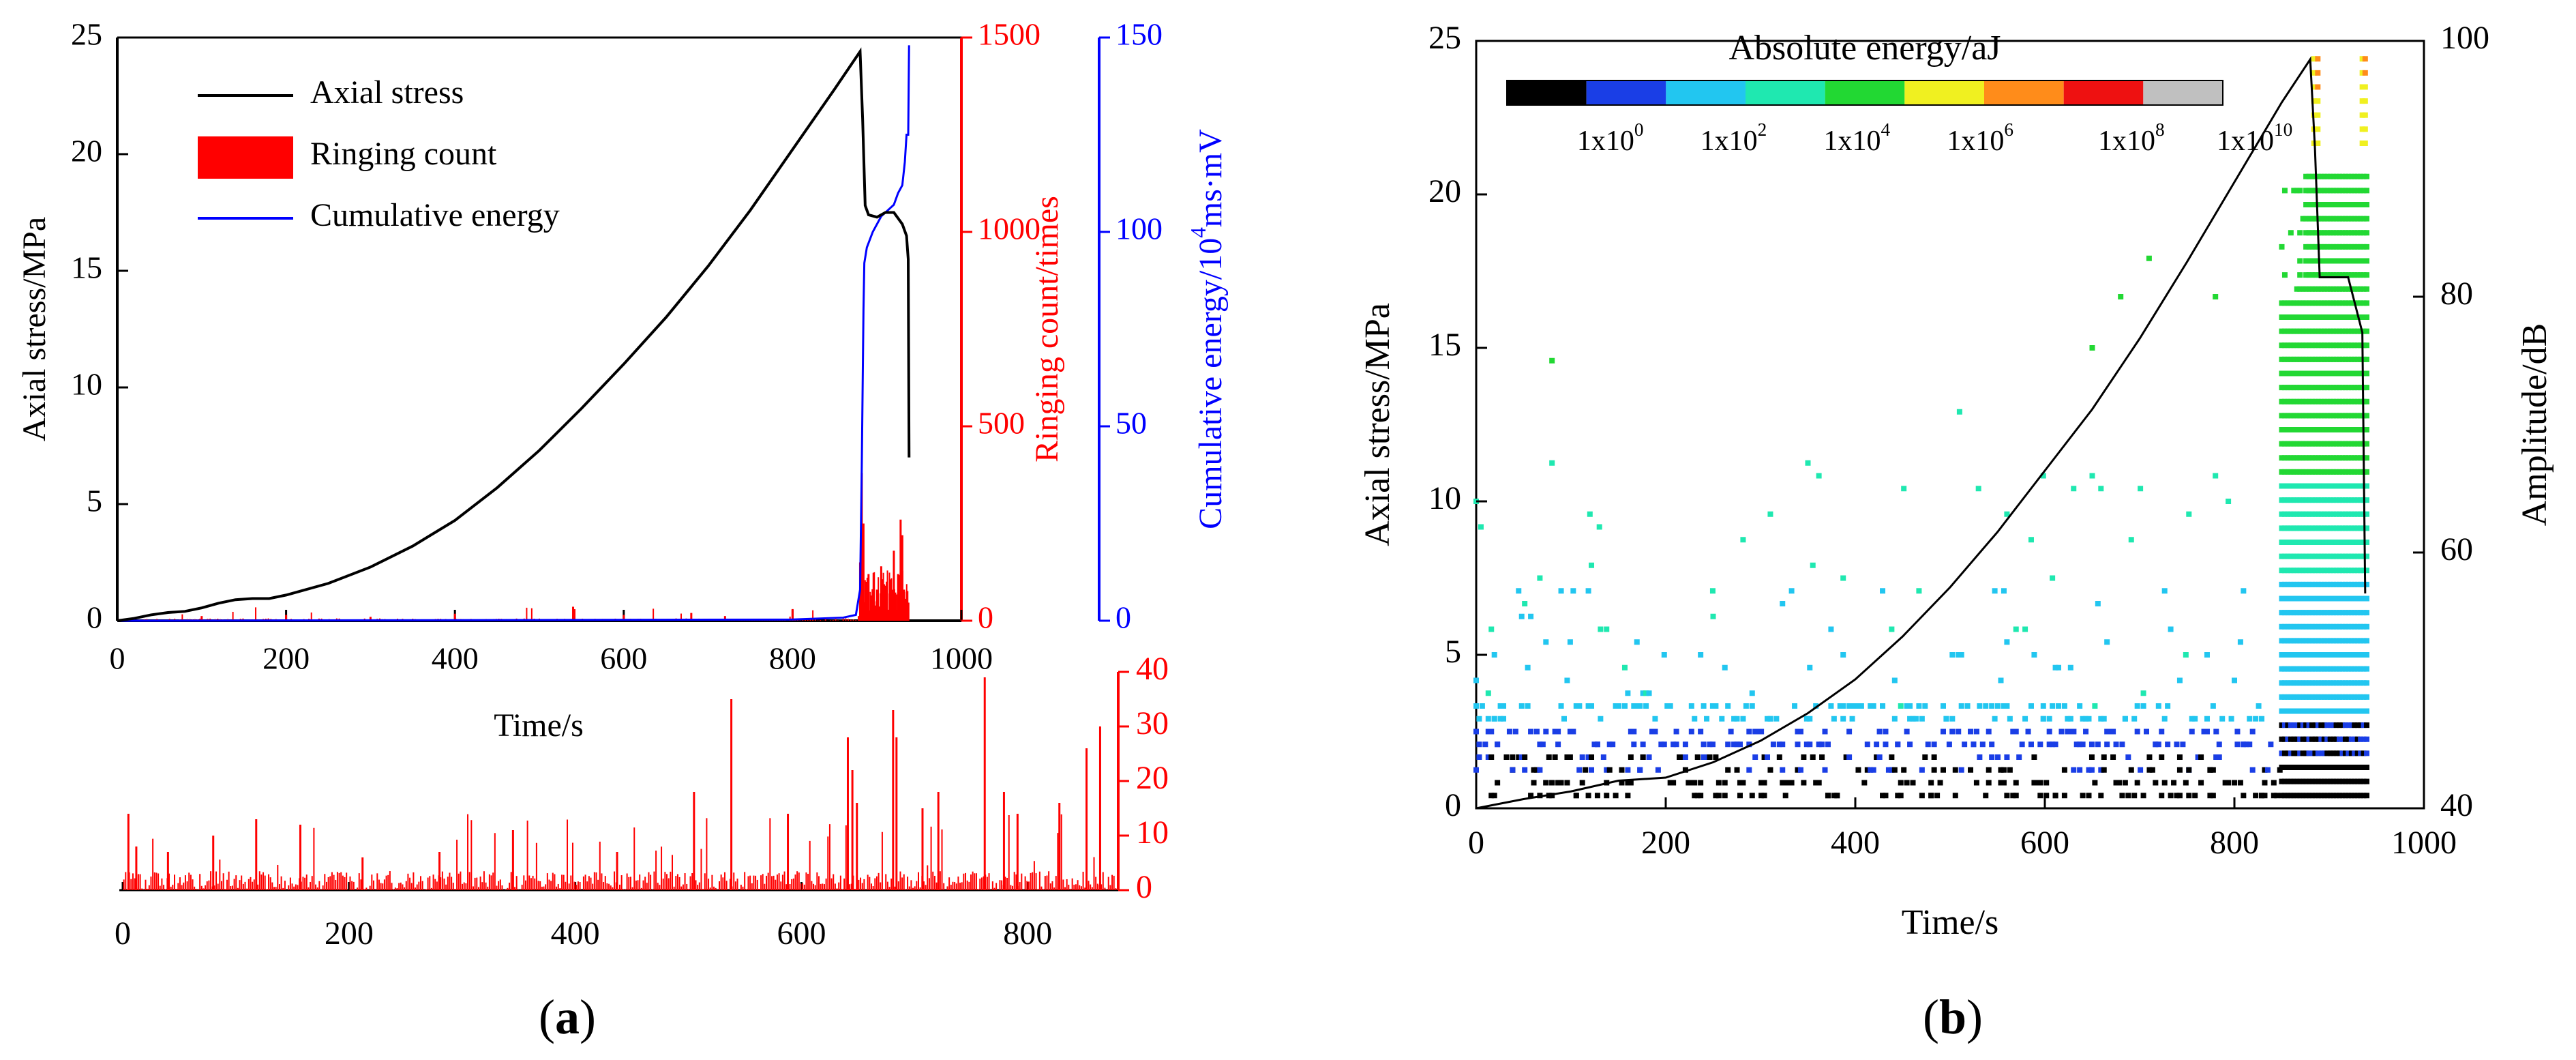 The image size is (2576, 1060). Describe the element at coordinates (286, 658) in the screenshot. I see `x-tick-label: 200` at that location.